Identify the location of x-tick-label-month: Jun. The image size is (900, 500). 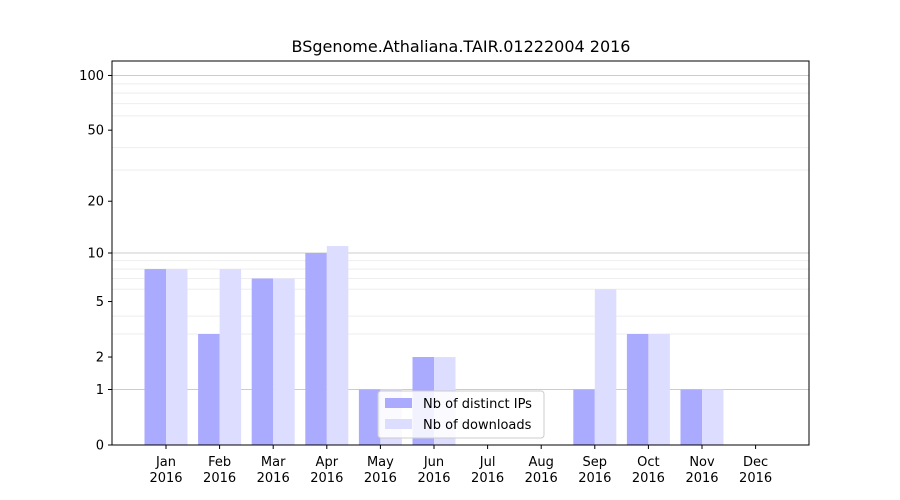
(433, 462).